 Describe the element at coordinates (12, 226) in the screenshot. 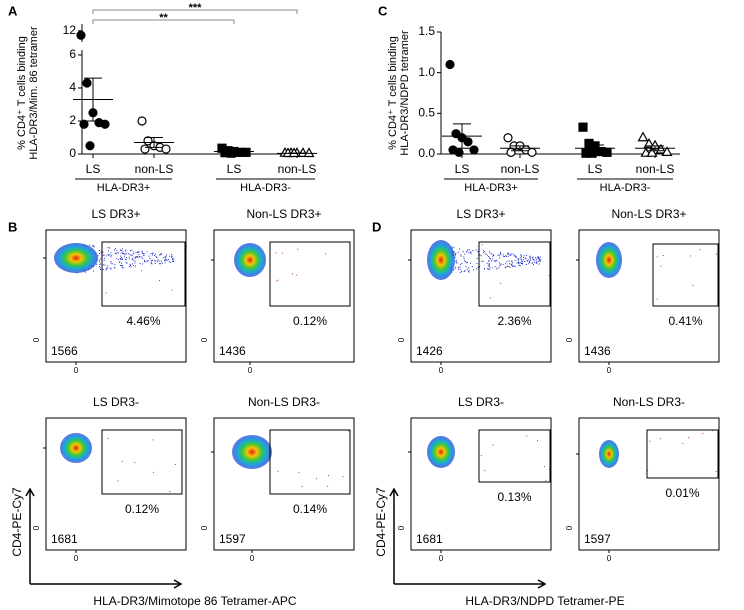

I see `panel-letter: B` at that location.